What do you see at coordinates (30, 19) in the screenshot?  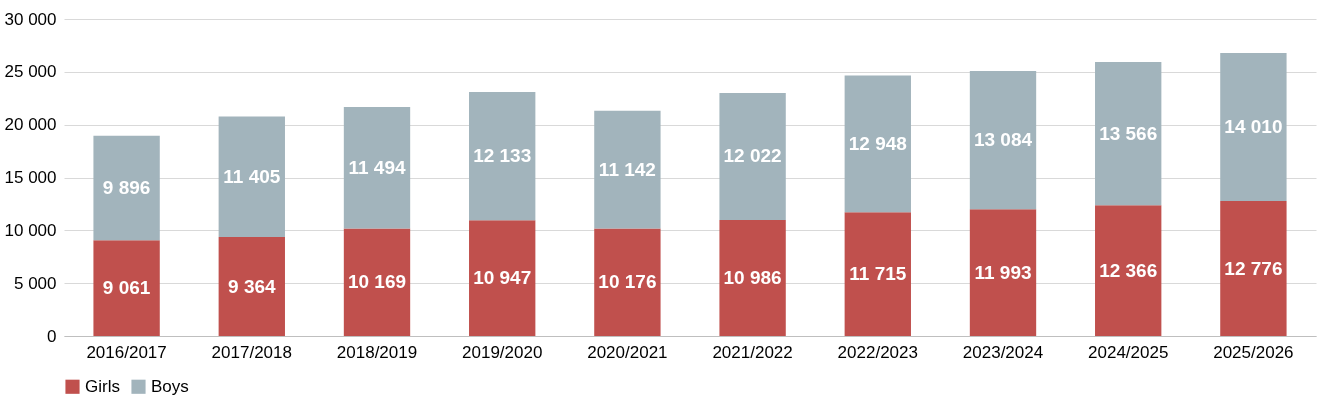 I see `y-tick-label: 30 000` at bounding box center [30, 19].